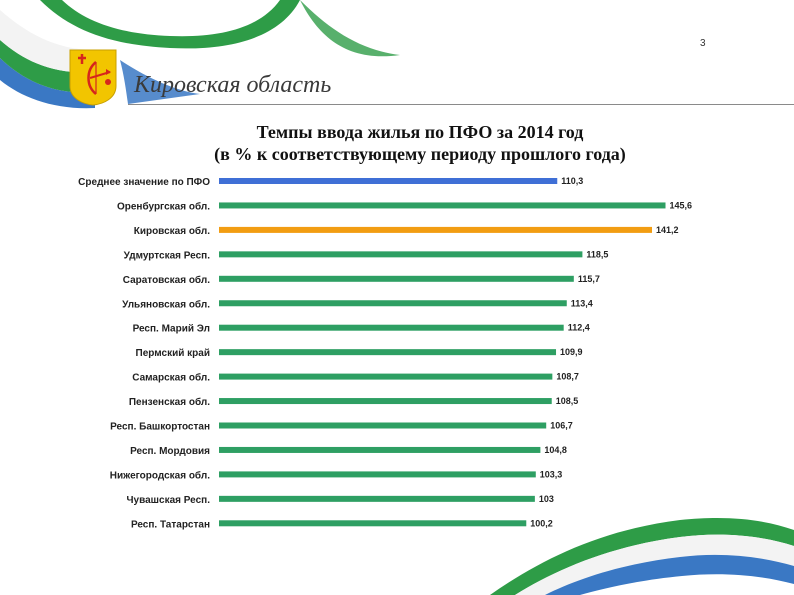  What do you see at coordinates (166, 280) in the screenshot?
I see `category-label: Саратовская обл.` at bounding box center [166, 280].